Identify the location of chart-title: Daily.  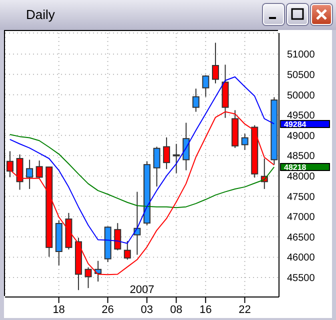
(40, 14).